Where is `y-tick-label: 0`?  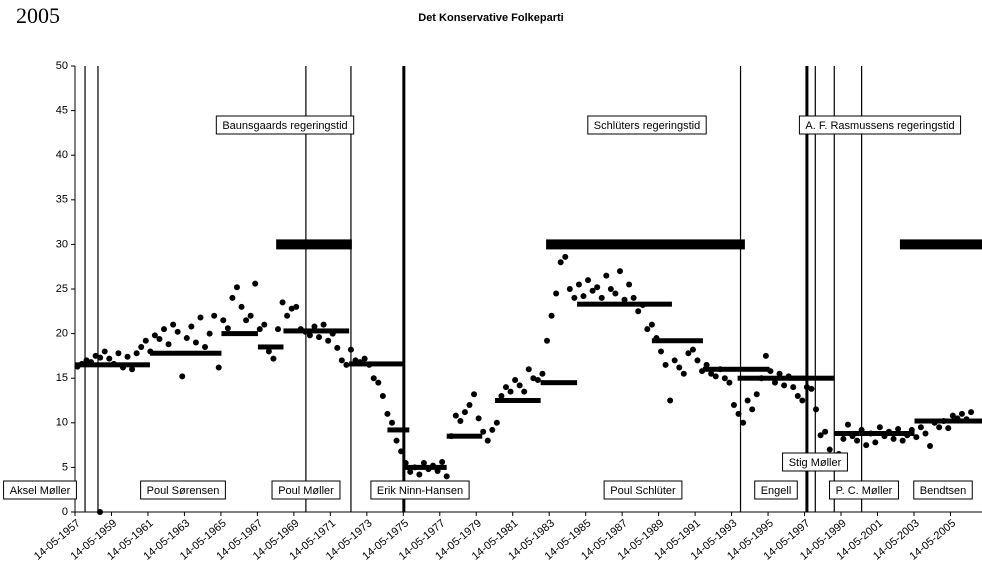 y-tick-label: 0 is located at coordinates (65, 512).